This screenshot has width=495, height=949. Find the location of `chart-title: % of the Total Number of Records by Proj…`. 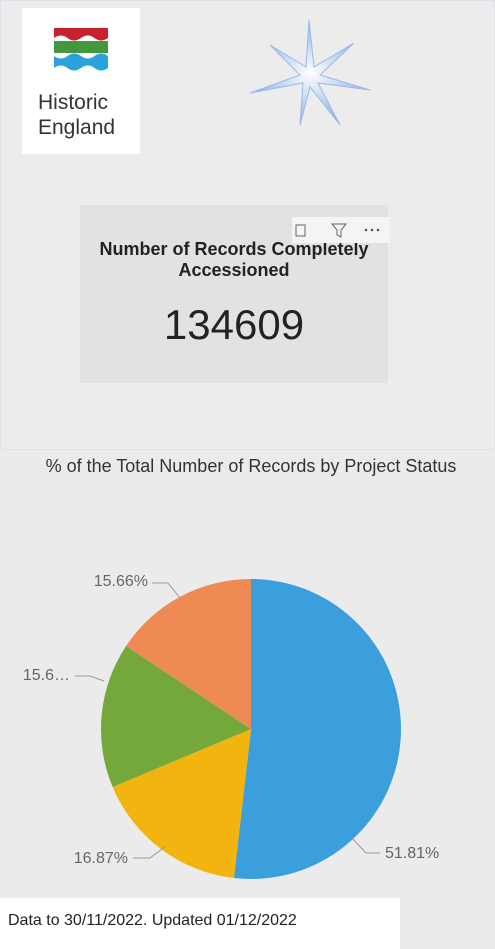

chart-title: % of the Total Number of Records by Proj… is located at coordinates (251, 466).